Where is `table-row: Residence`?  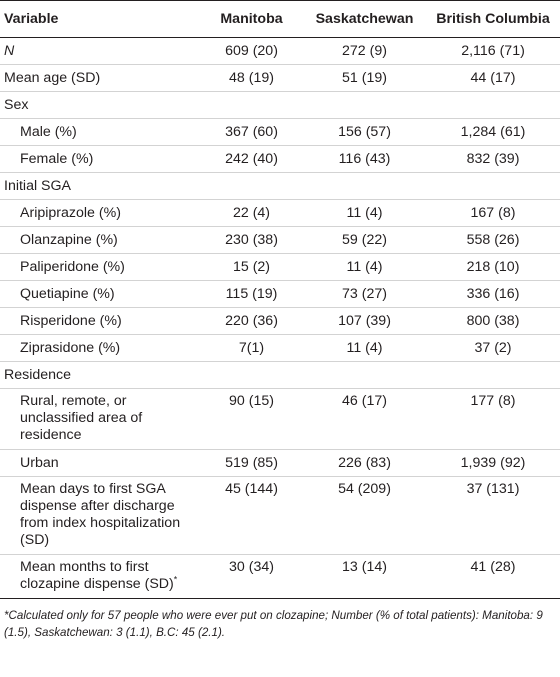
table-row: Residence is located at coordinates (280, 375).